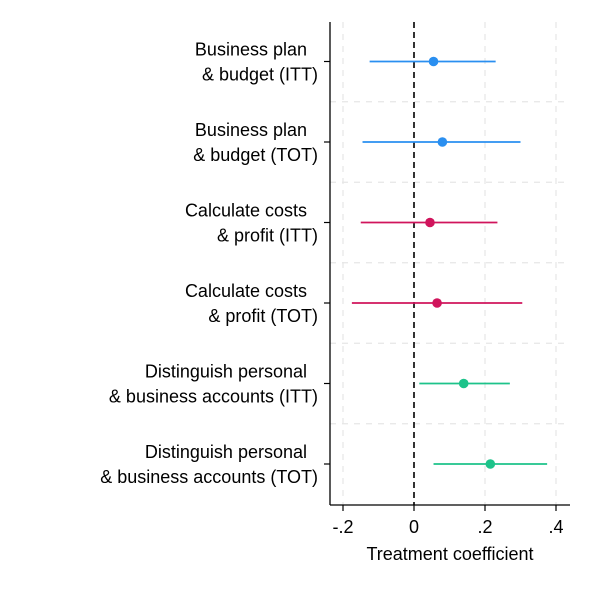 This screenshot has width=591, height=591. Describe the element at coordinates (267, 236) in the screenshot. I see `category-label-line2: & profit (ITT)` at that location.